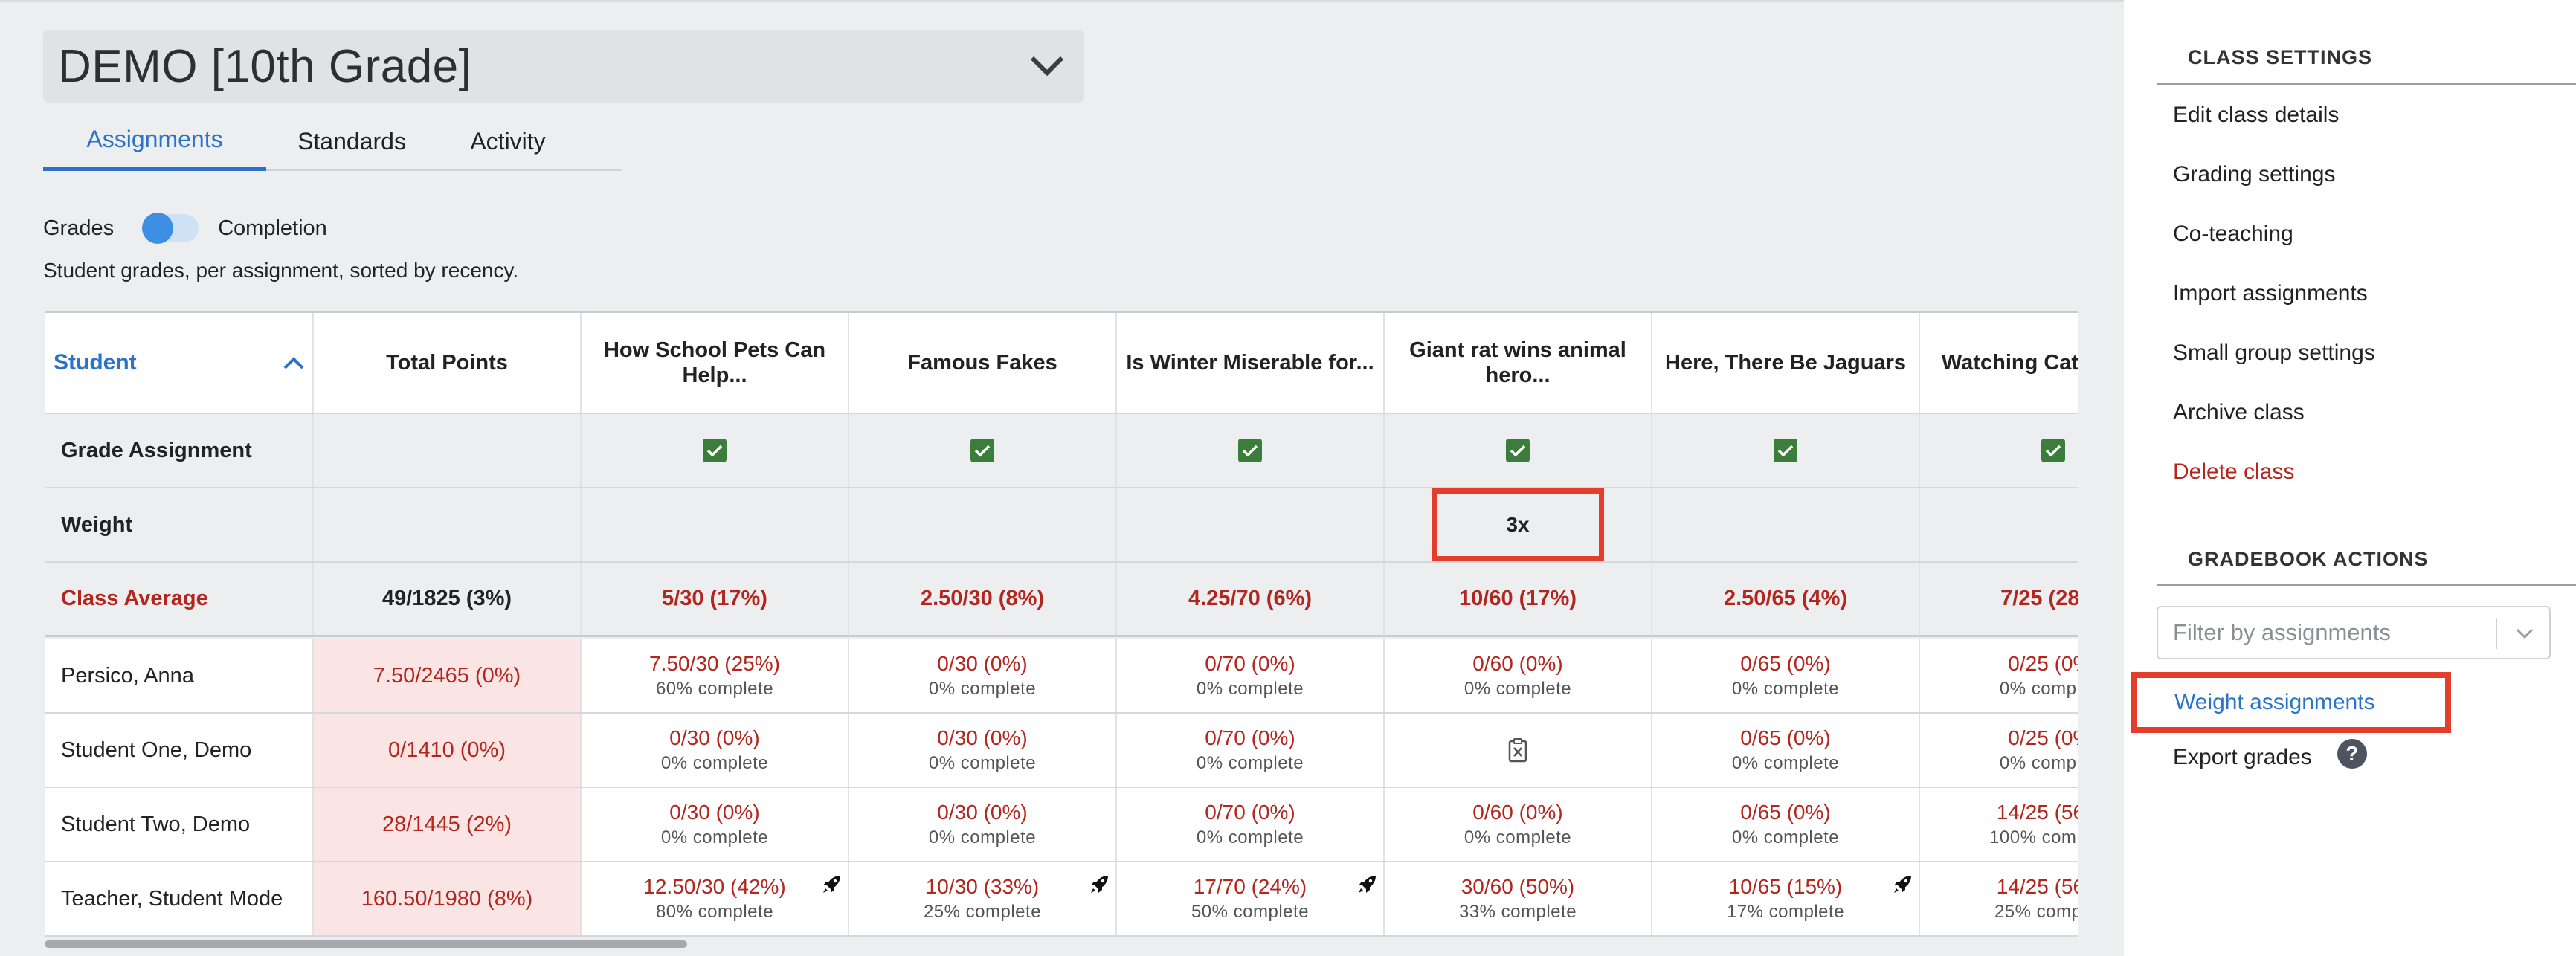 The height and width of the screenshot is (956, 2576). I want to click on switch-knob, so click(158, 229).